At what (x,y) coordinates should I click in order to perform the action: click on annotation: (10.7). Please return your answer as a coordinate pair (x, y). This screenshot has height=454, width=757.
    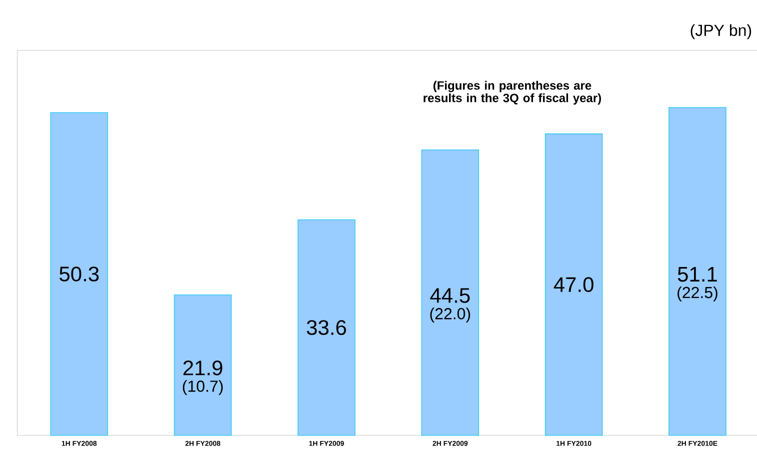
    Looking at the image, I should click on (202, 388).